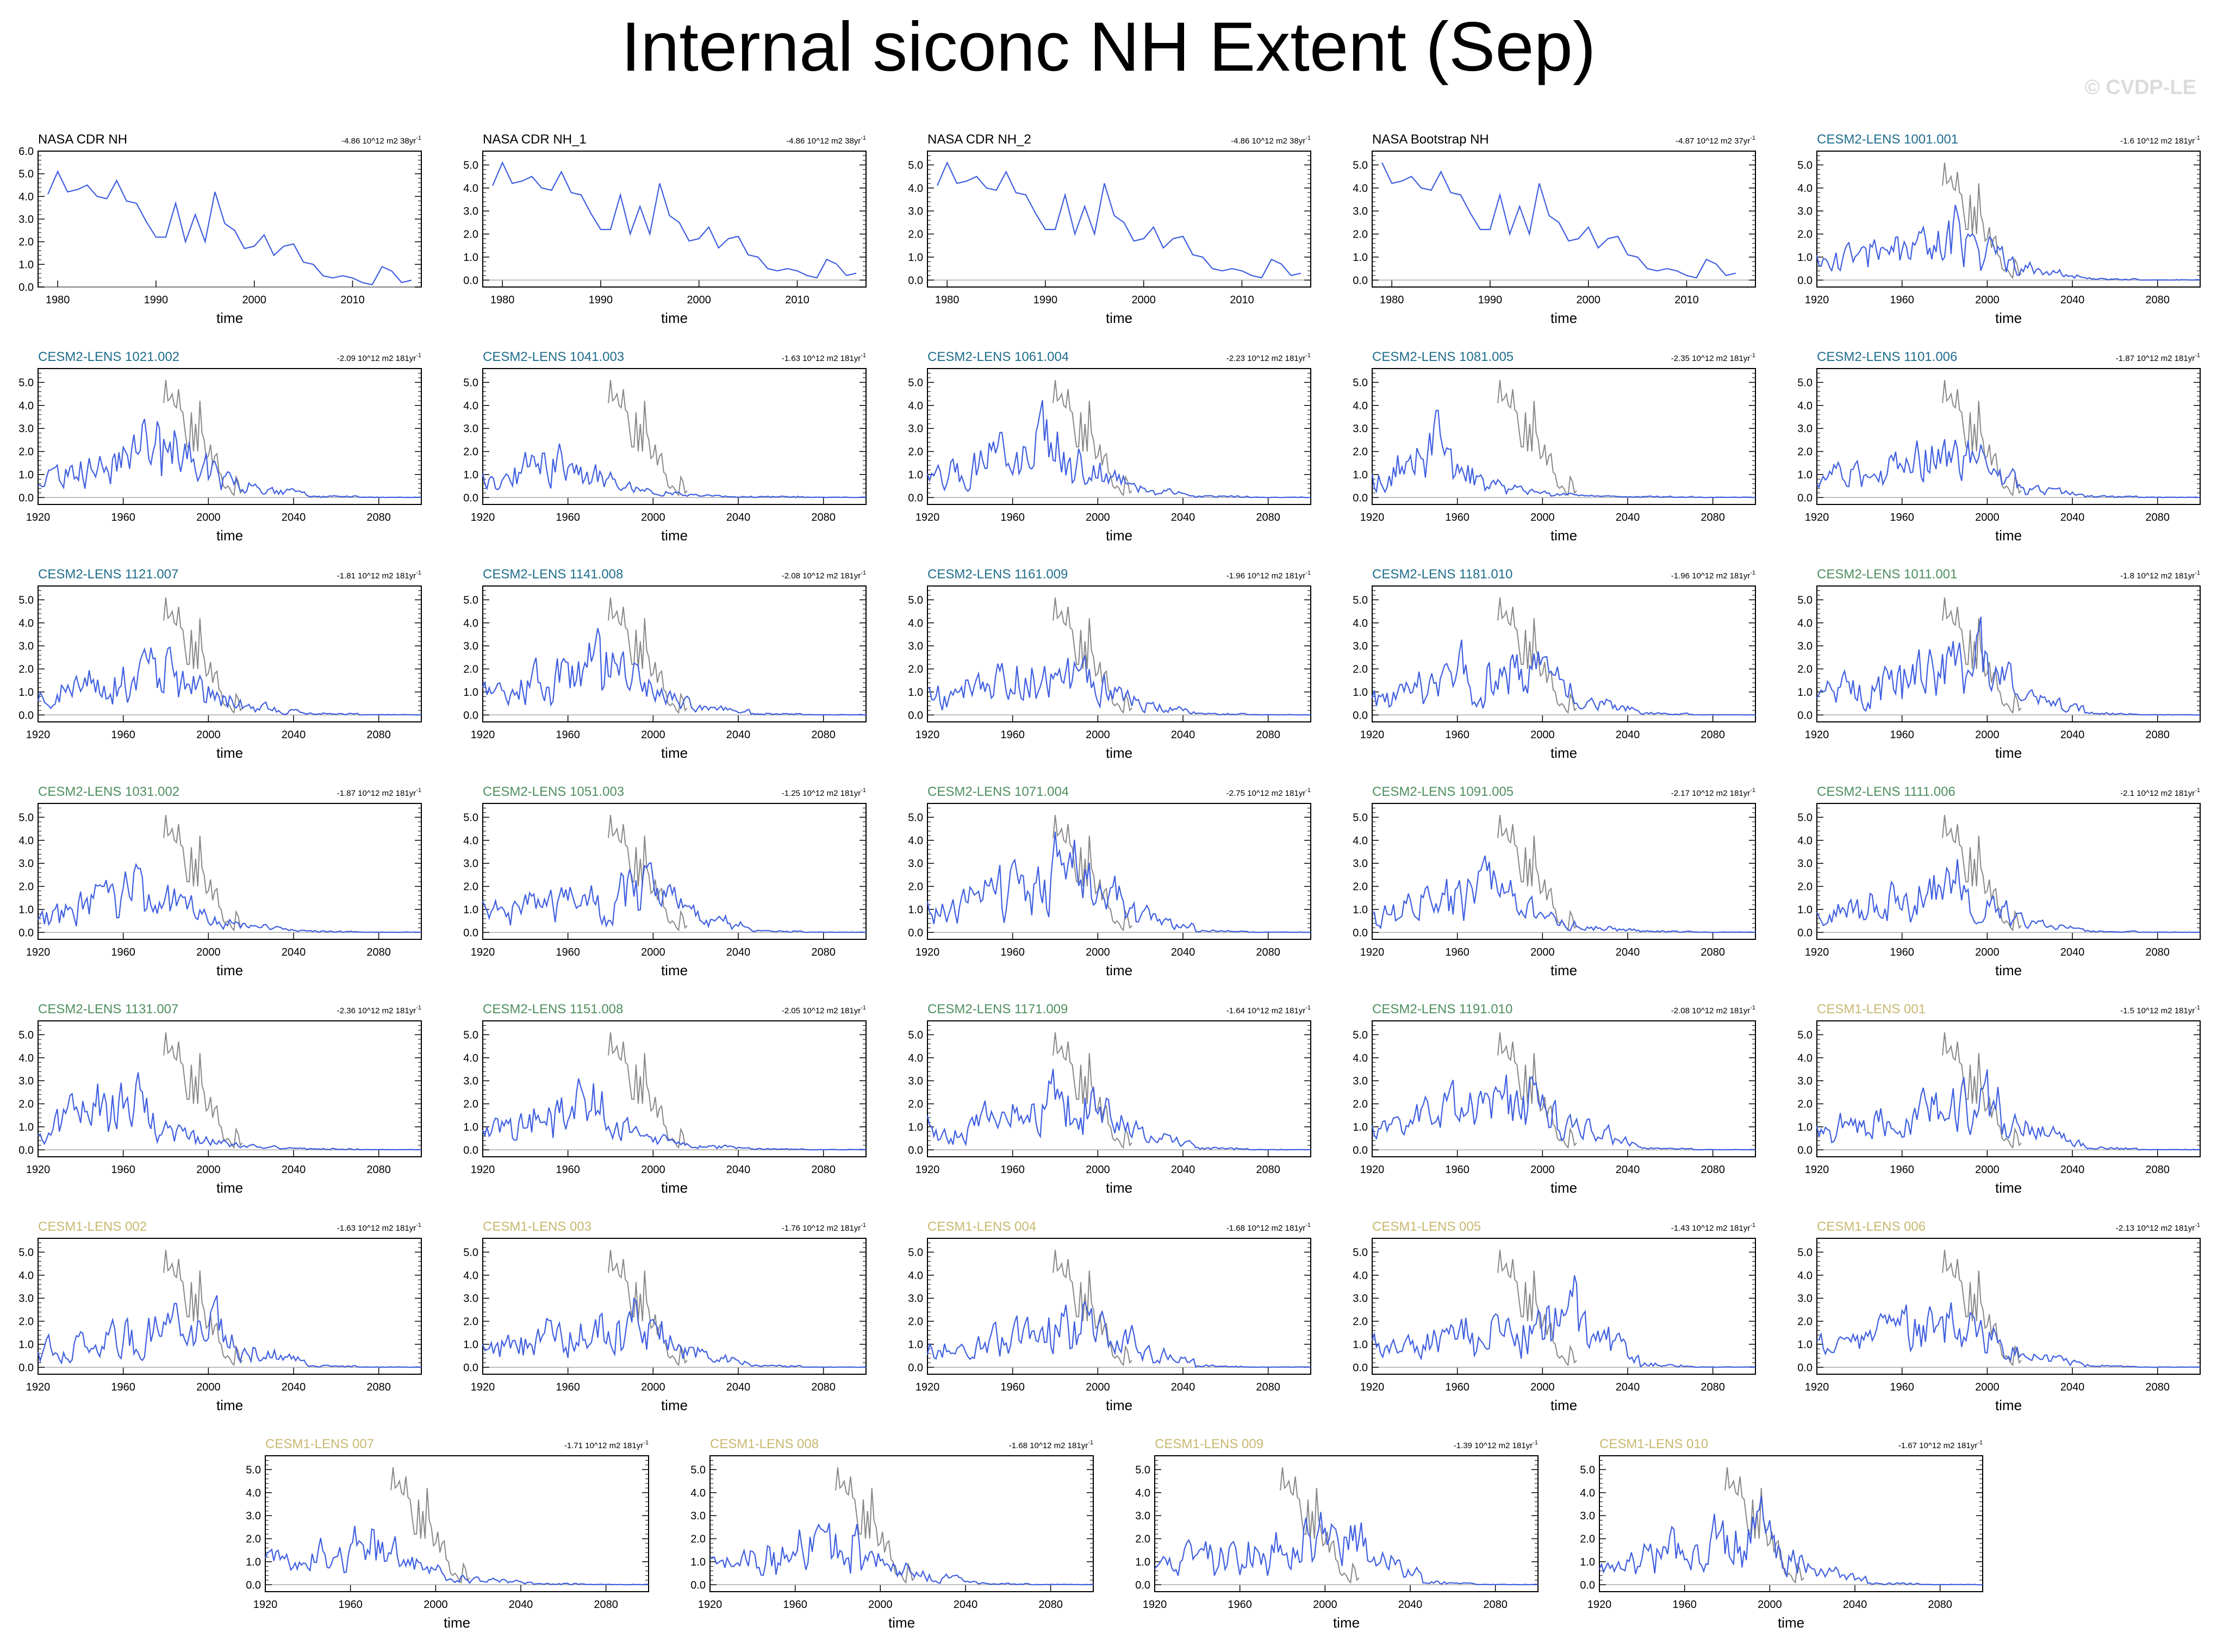 This screenshot has width=2217, height=1652. Describe the element at coordinates (1268, 357) in the screenshot. I see `trend-label: -2.23 10^12 m2 181yr-1` at that location.